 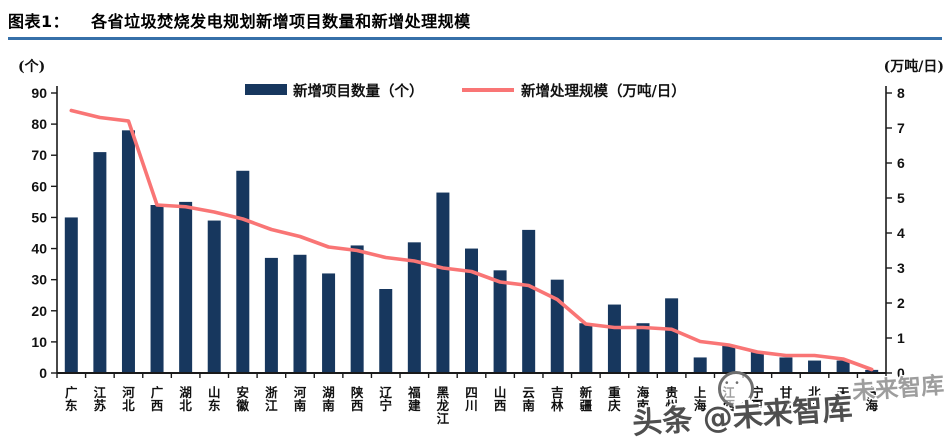 What do you see at coordinates (901, 128) in the screenshot?
I see `right-tick-label: 7` at bounding box center [901, 128].